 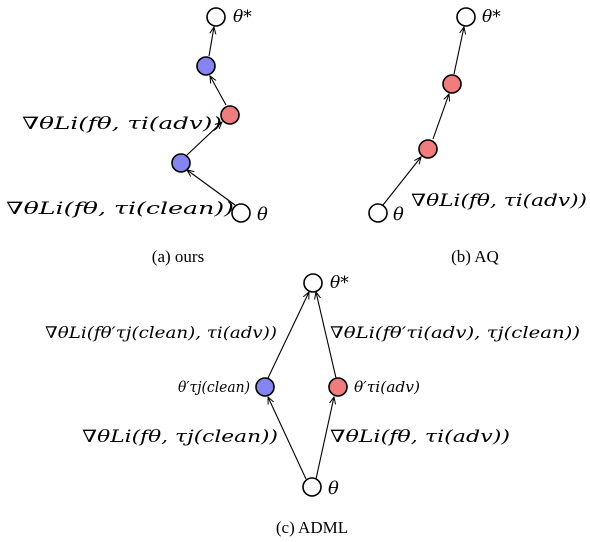 What do you see at coordinates (312, 527) in the screenshot?
I see `caption-c: (c) ADML` at bounding box center [312, 527].